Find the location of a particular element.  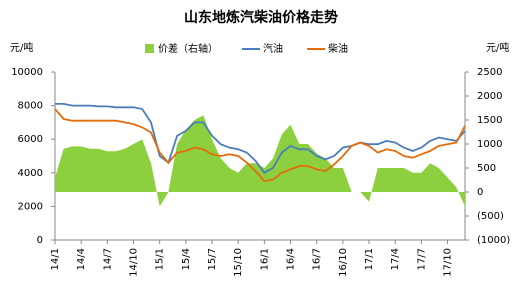

y2-tick-label: 2000 is located at coordinates (489, 96).